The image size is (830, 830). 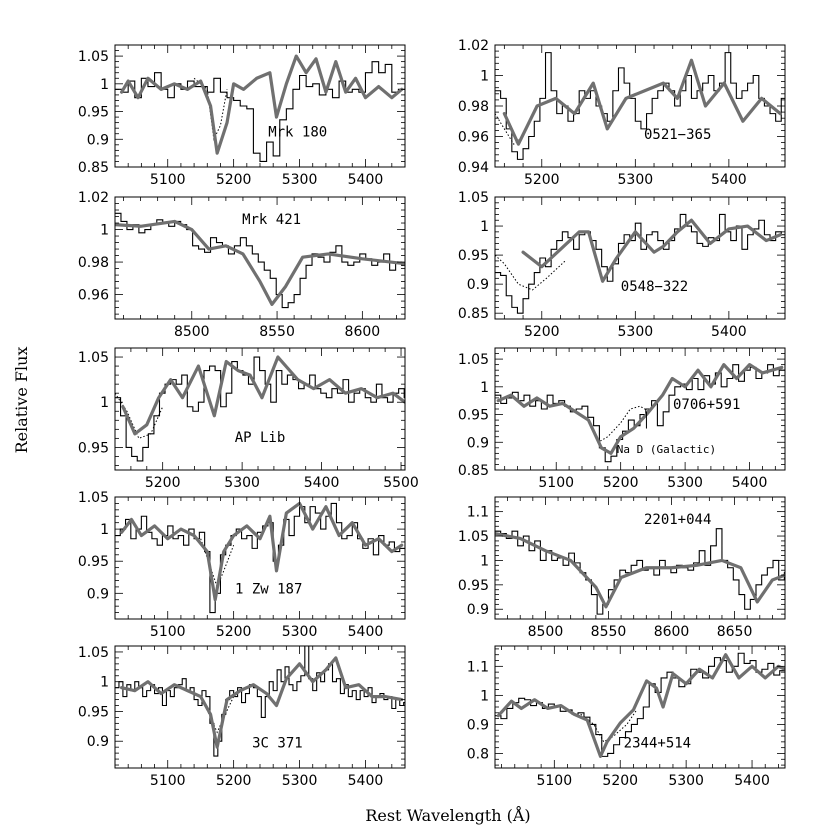 What do you see at coordinates (297, 133) in the screenshot?
I see `object-name-label: Mrk 180` at bounding box center [297, 133].